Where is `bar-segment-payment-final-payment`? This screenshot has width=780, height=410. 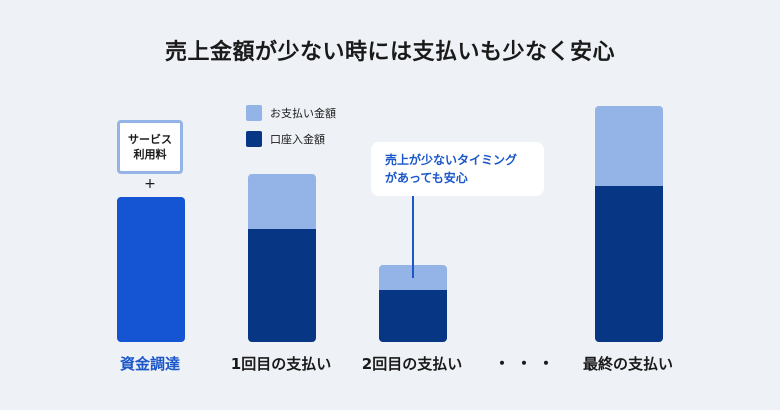 bar-segment-payment-final-payment is located at coordinates (629, 146).